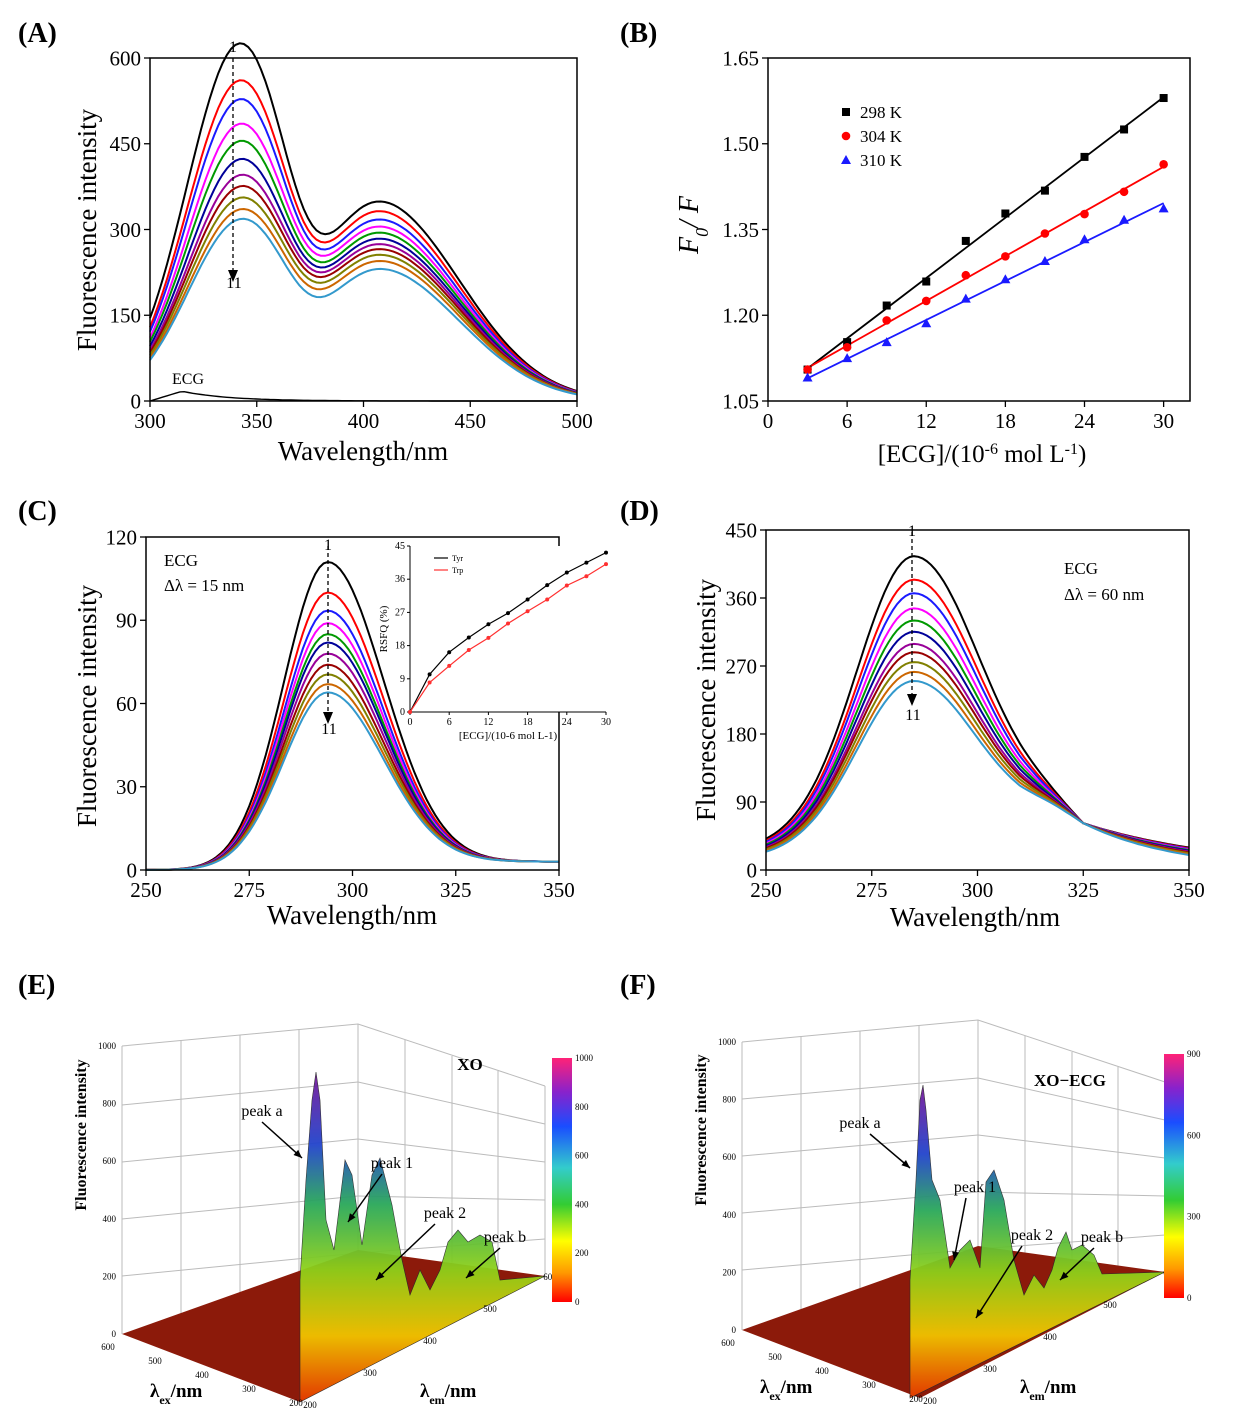 Image resolution: width=1240 pixels, height=1428 pixels. I want to click on annotation-bottom-a: 11, so click(233, 283).